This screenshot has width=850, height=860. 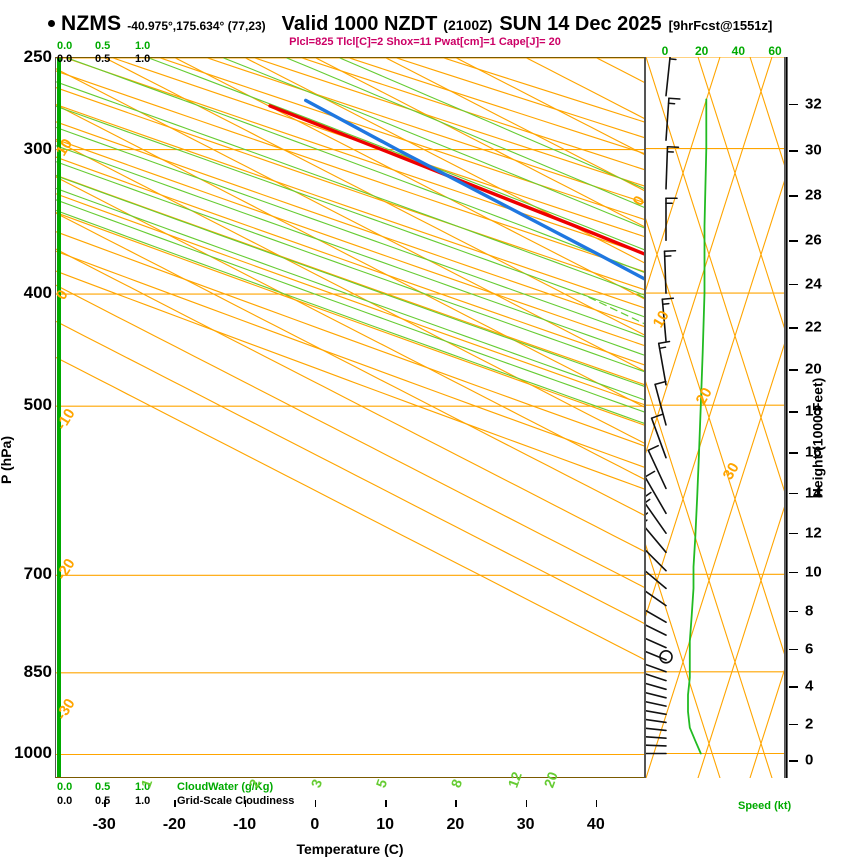 I want to click on height-tick-label: 2, so click(x=809, y=724).